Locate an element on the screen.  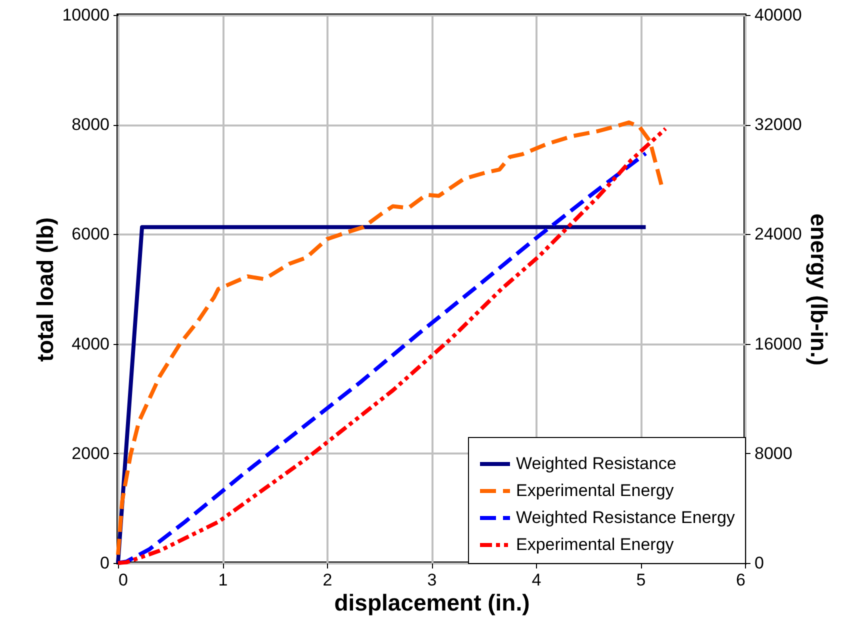
y-tick-label: 2000 is located at coordinates (91, 453).